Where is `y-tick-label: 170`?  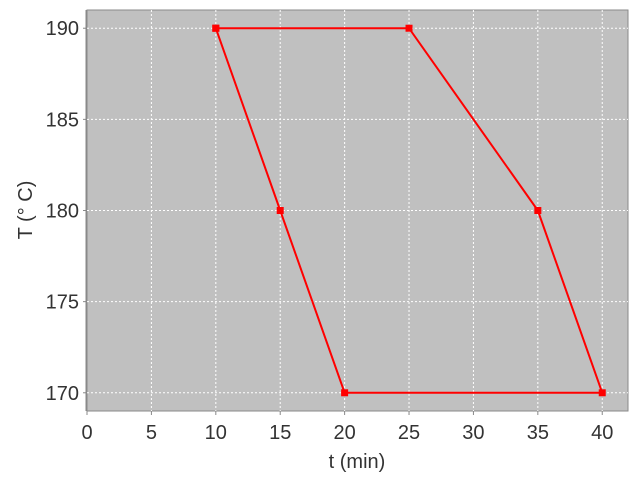
y-tick-label: 170 is located at coordinates (62, 394).